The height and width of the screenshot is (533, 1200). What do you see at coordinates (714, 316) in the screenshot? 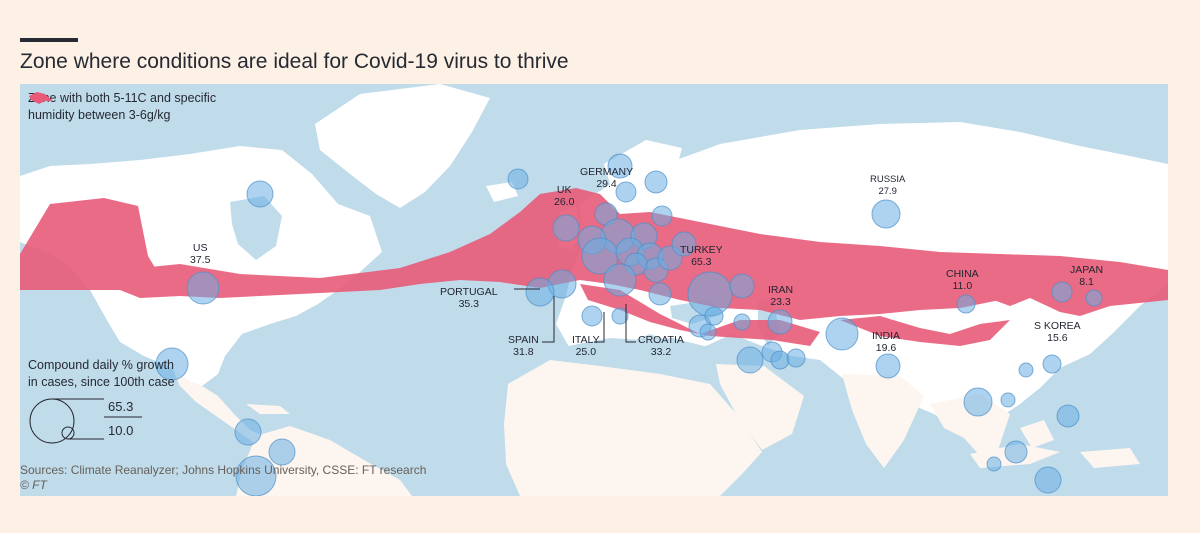
I see `bubble-lebanon` at bounding box center [714, 316].